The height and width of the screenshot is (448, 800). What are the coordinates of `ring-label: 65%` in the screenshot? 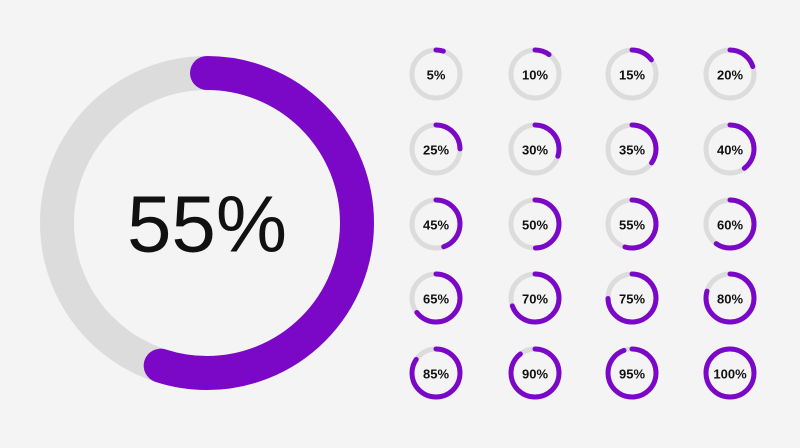 It's located at (436, 299).